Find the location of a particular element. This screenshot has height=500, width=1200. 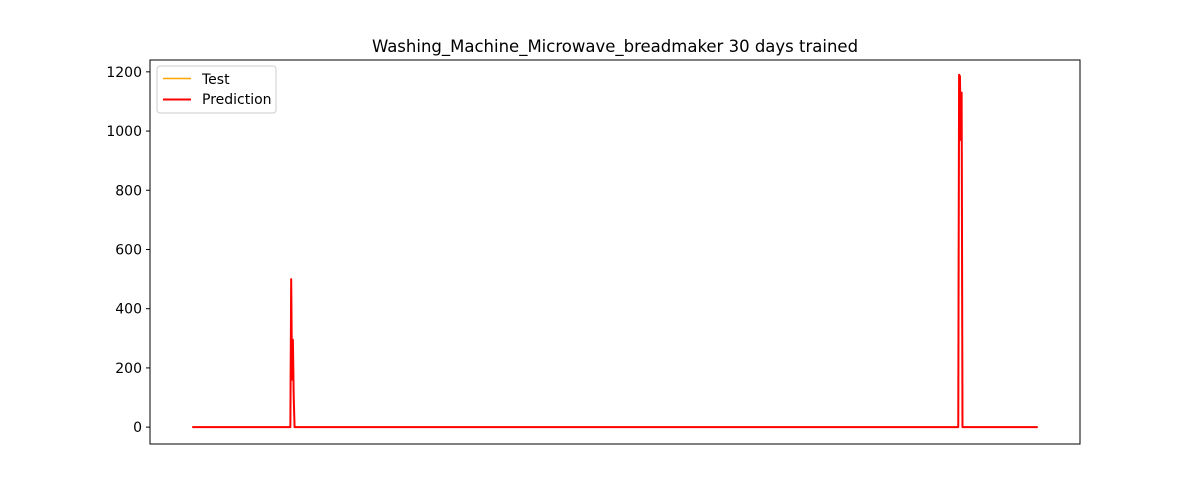

y-tick-label: 600 is located at coordinates (128, 250).